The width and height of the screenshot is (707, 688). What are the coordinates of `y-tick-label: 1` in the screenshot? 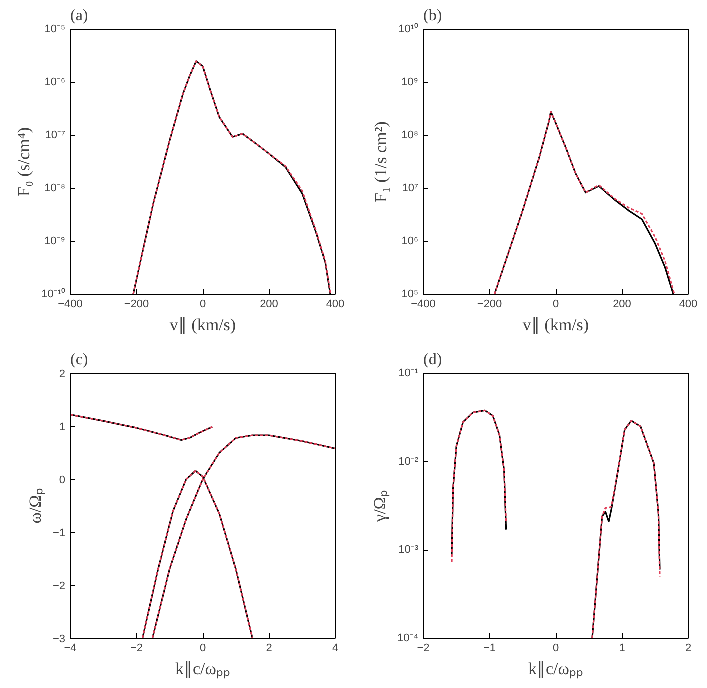 It's located at (62, 428).